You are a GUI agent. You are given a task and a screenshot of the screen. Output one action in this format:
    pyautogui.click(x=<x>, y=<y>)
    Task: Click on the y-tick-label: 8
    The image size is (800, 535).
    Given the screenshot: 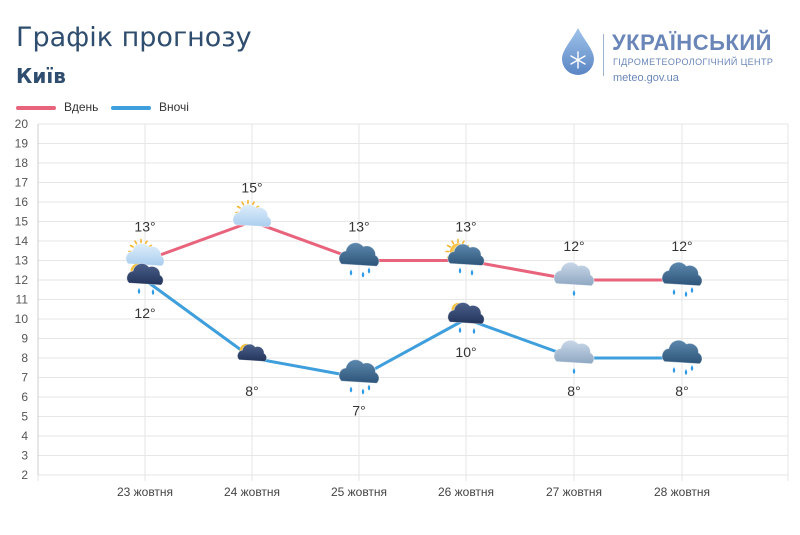 What is the action you would take?
    pyautogui.click(x=24, y=358)
    